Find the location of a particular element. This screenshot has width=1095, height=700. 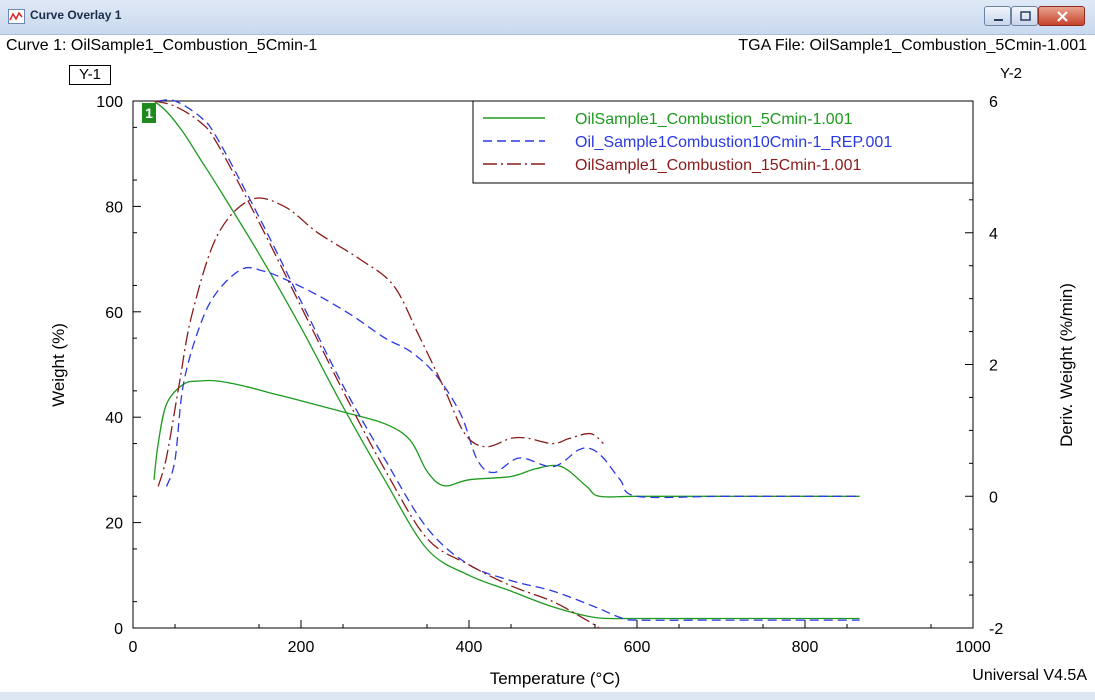

y-tick-label: 20 is located at coordinates (114, 524).